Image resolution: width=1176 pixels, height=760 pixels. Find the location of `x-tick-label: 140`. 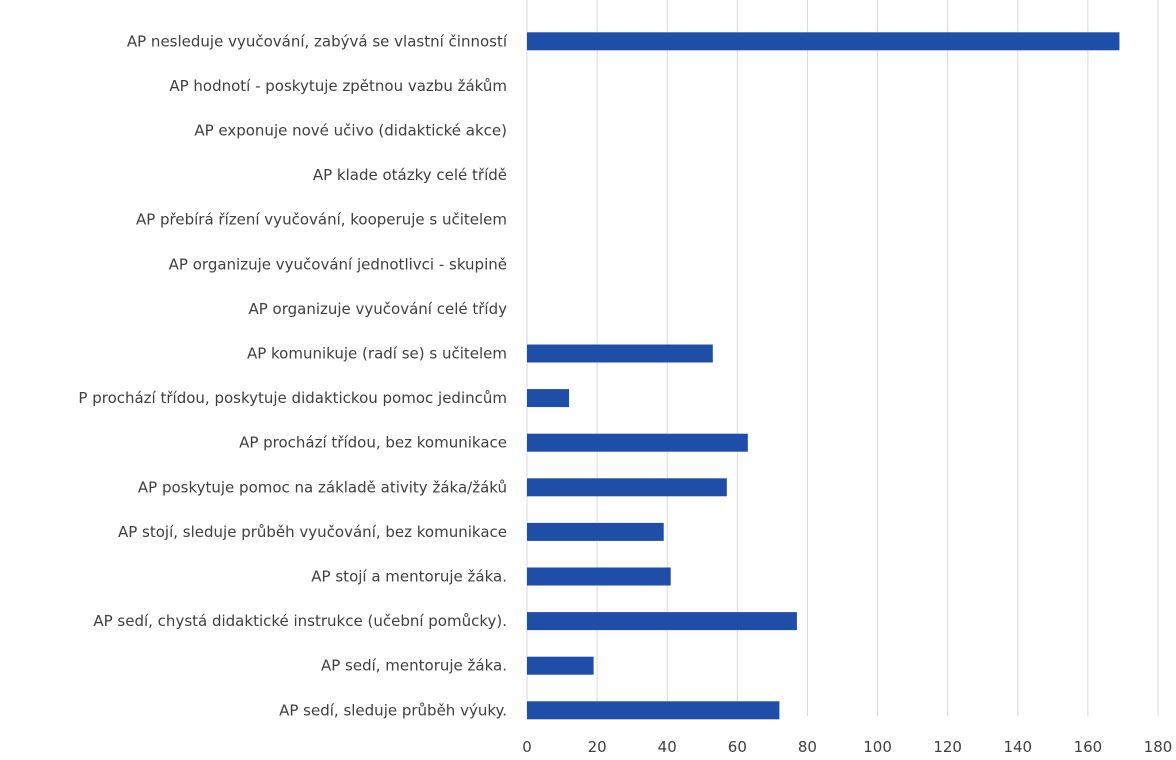

x-tick-label: 140 is located at coordinates (1017, 747).